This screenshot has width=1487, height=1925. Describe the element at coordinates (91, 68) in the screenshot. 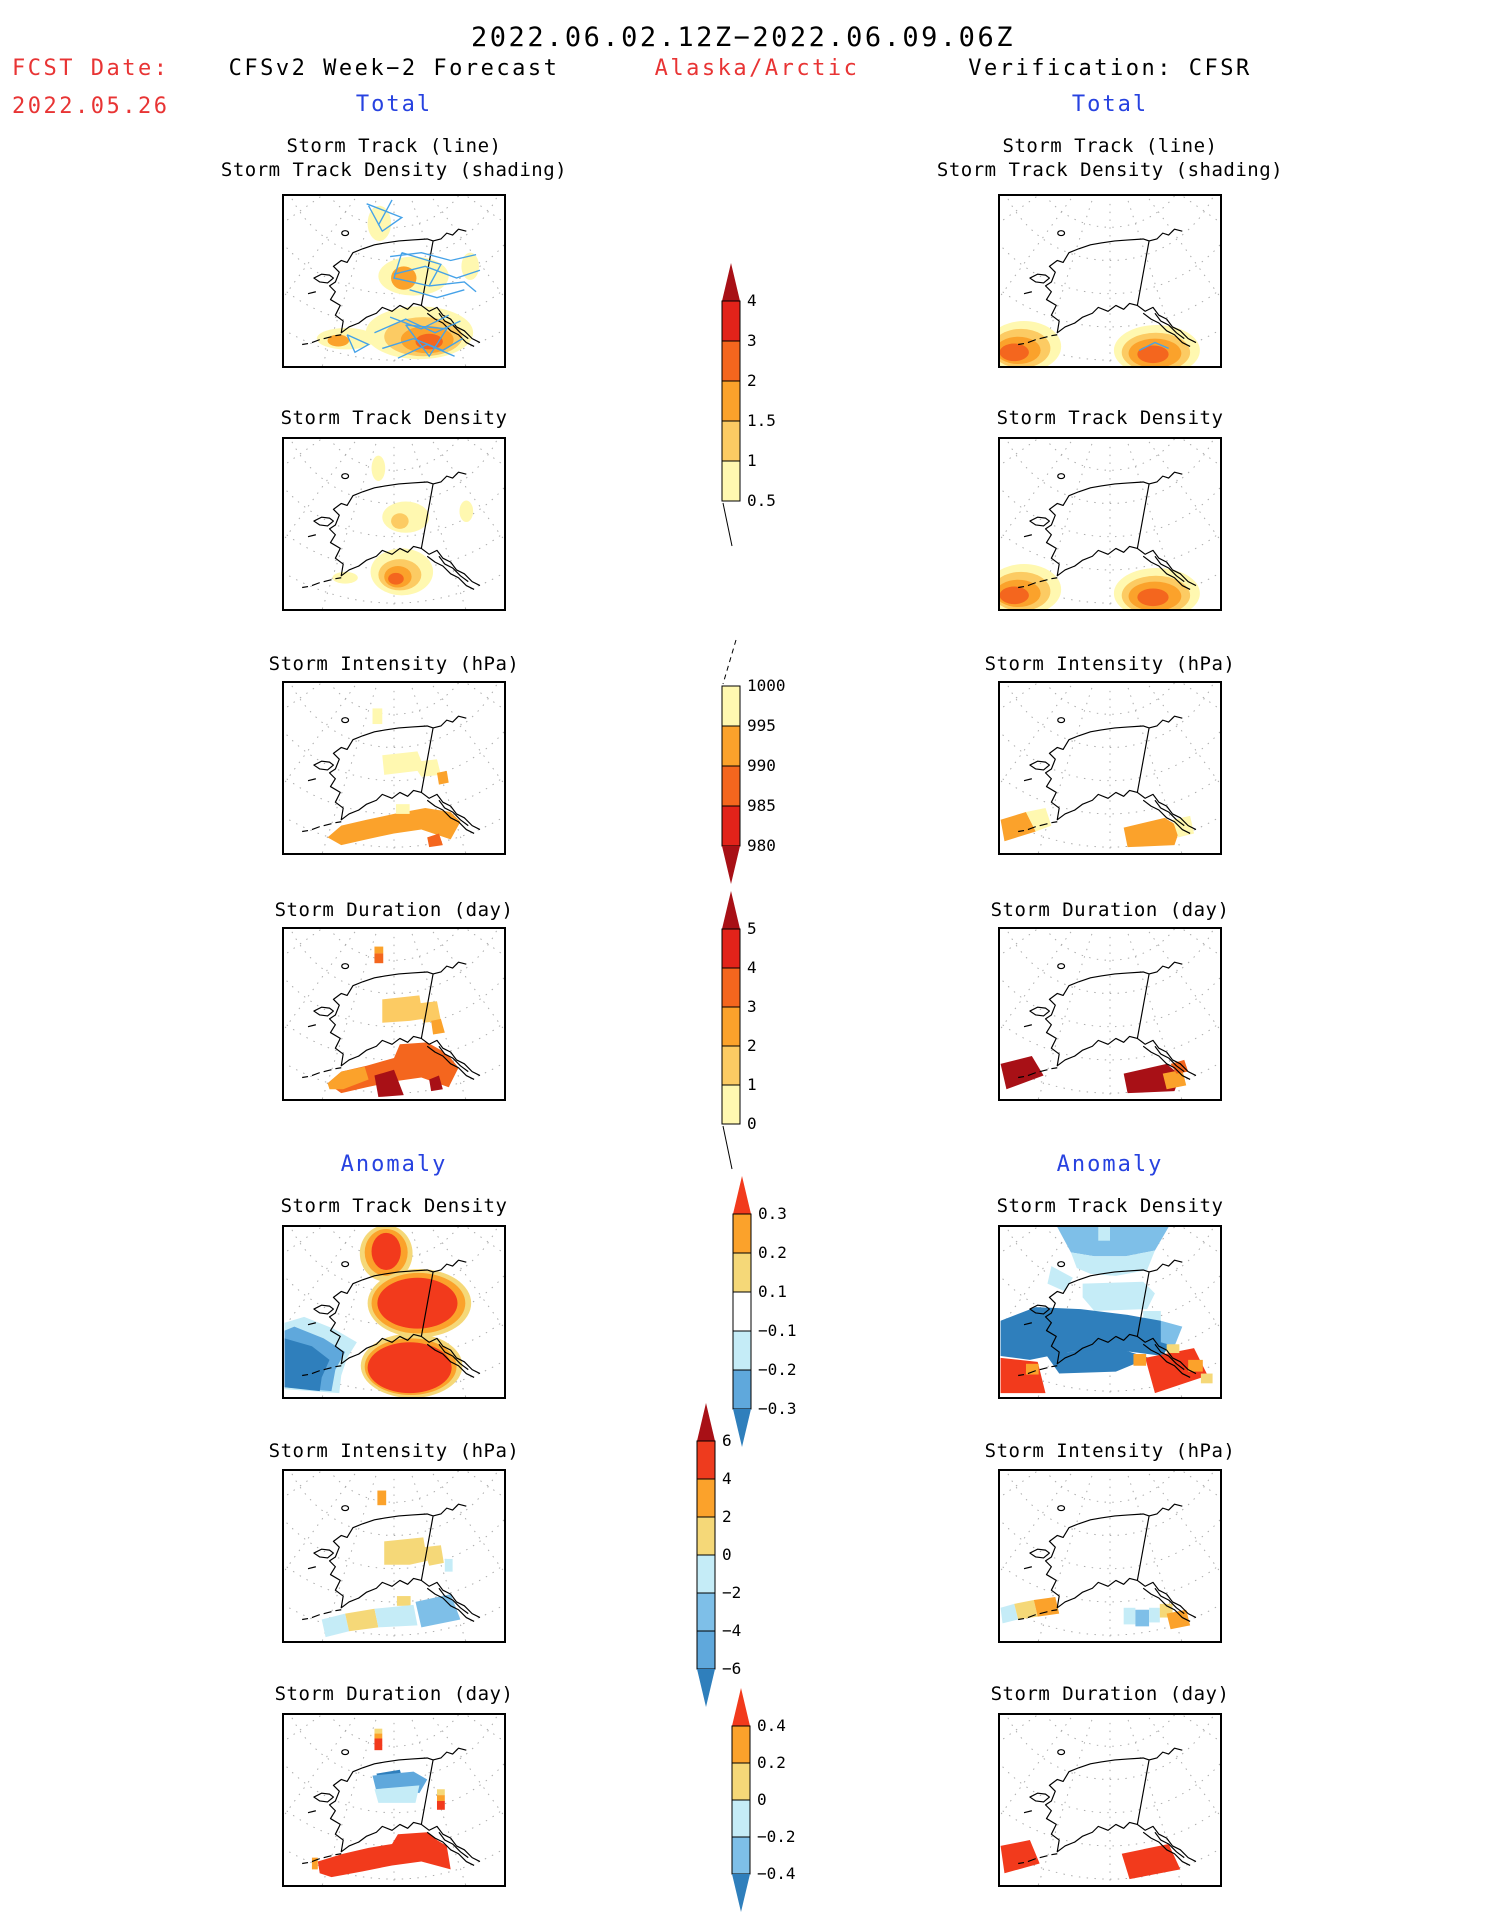

I see `fcst-date-label: FCST Date:` at that location.